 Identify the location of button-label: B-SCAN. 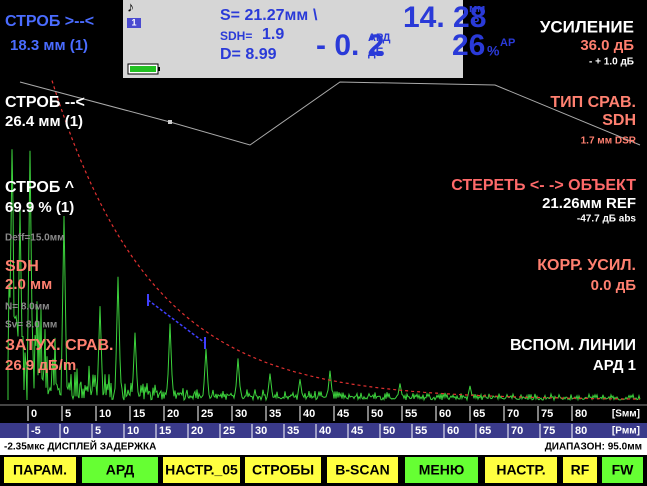
(362, 470).